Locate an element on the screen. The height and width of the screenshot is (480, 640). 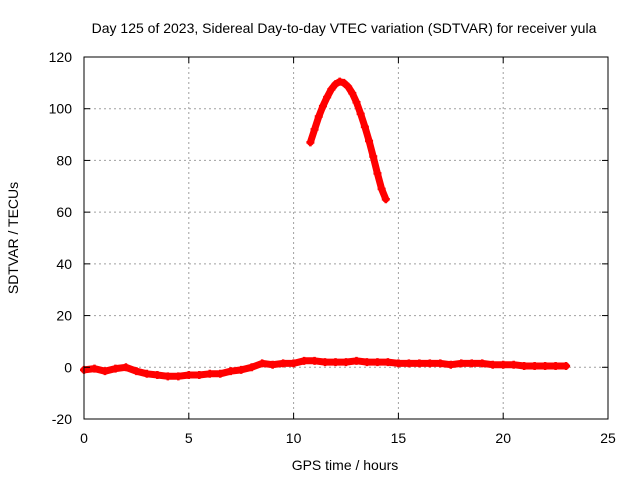
x-tick-label: 25 is located at coordinates (608, 438).